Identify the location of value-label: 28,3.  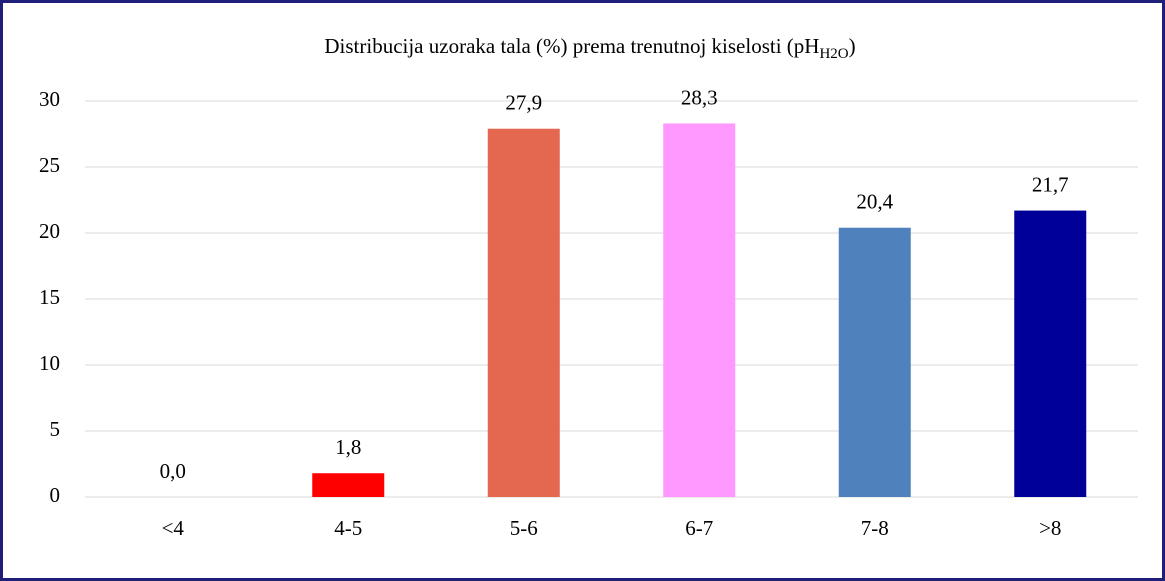
(699, 97).